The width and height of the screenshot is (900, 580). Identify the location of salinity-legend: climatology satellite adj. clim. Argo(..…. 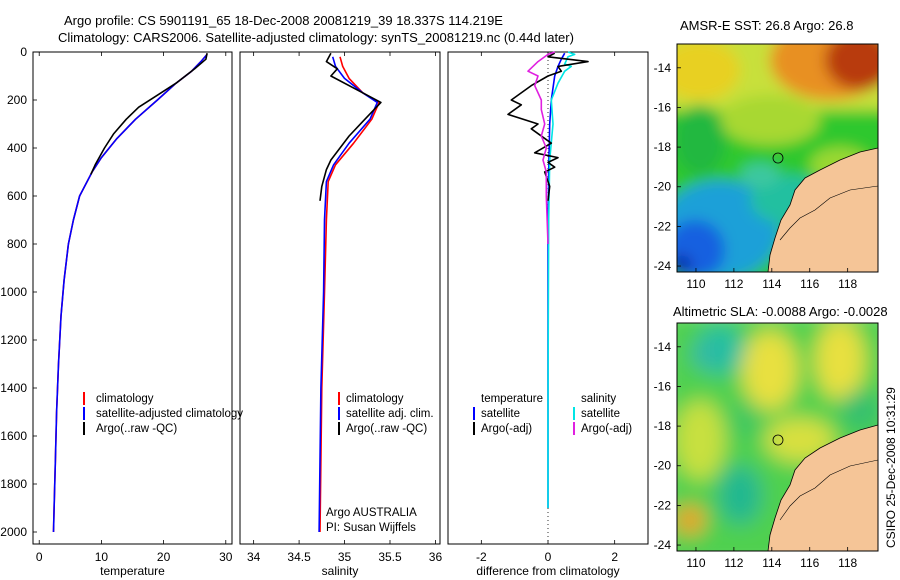
(386, 413).